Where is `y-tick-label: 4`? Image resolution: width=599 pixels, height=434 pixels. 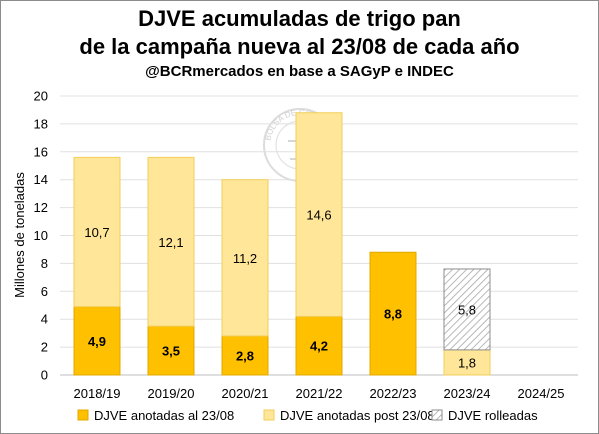
y-tick-label: 4 is located at coordinates (44, 319).